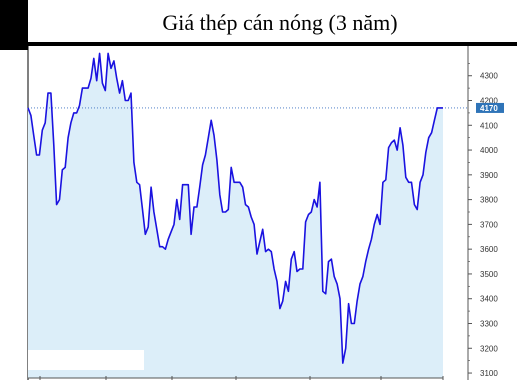  I want to click on y-tick-label: 3600, so click(489, 249).